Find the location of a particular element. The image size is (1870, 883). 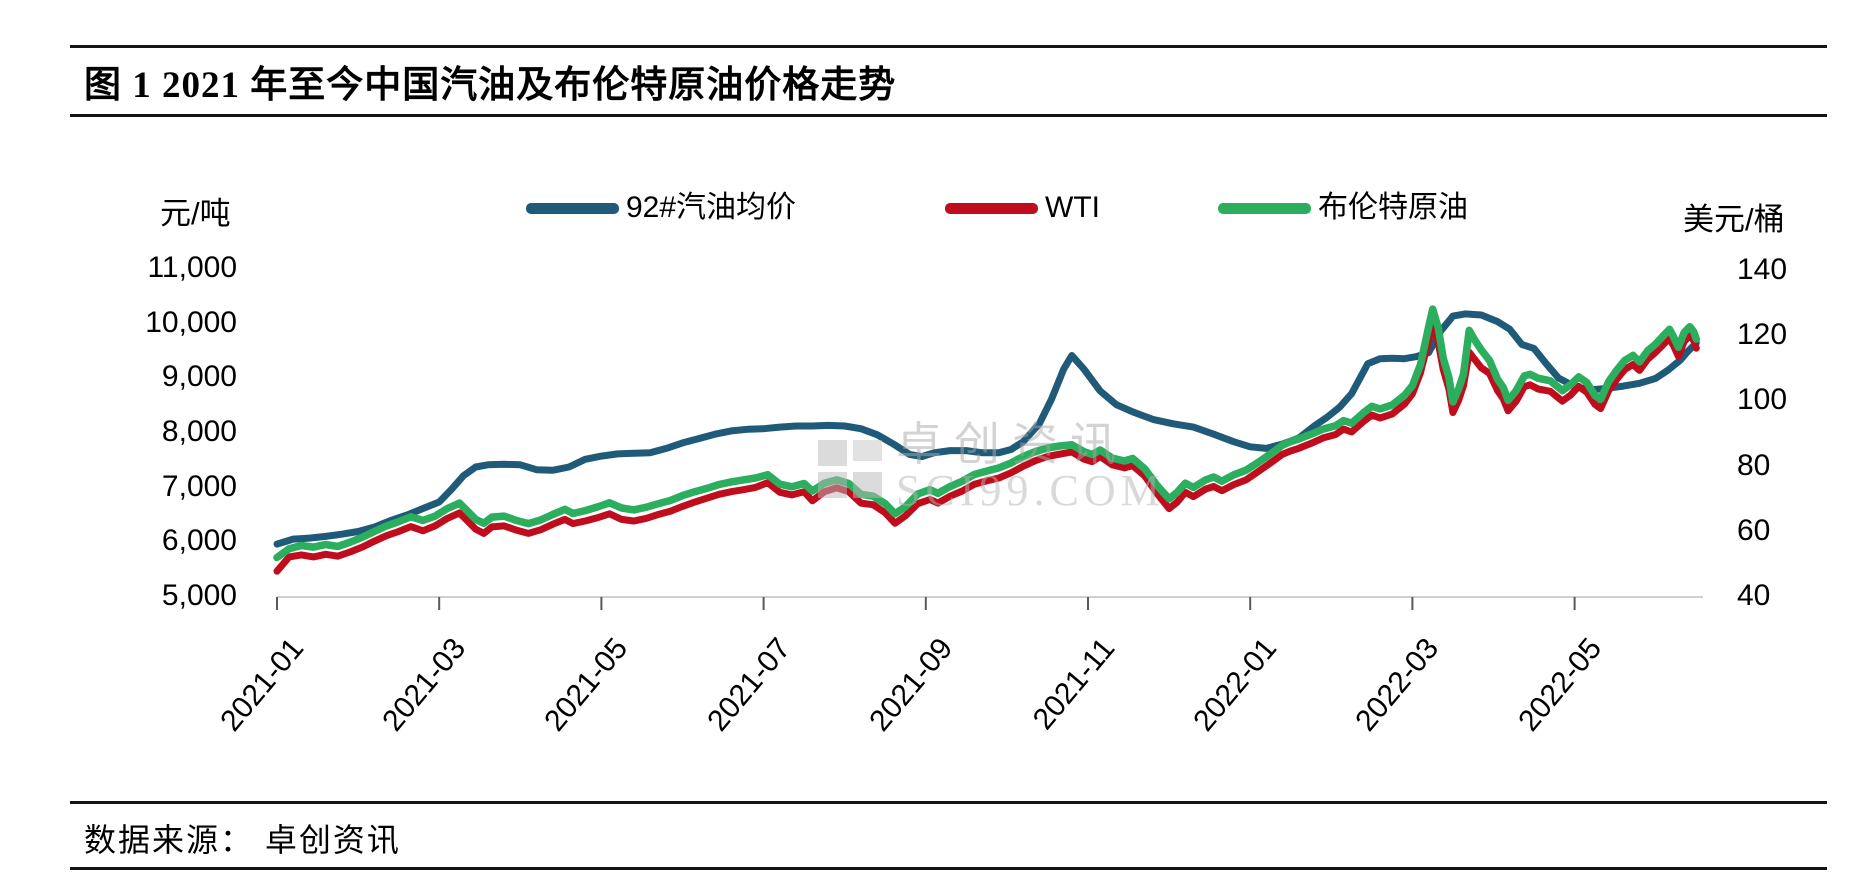

right-axis-unit-label: 美元/桶 is located at coordinates (1734, 219).